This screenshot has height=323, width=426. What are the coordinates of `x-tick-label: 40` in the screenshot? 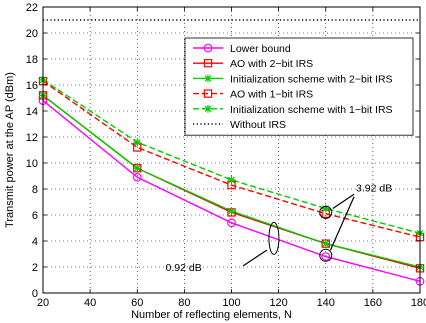 It's located at (90, 303).